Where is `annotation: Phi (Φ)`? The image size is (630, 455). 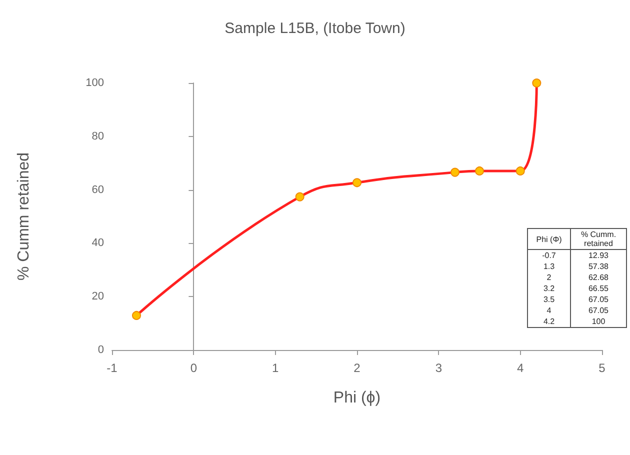
annotation: Phi (Φ) is located at coordinates (549, 239).